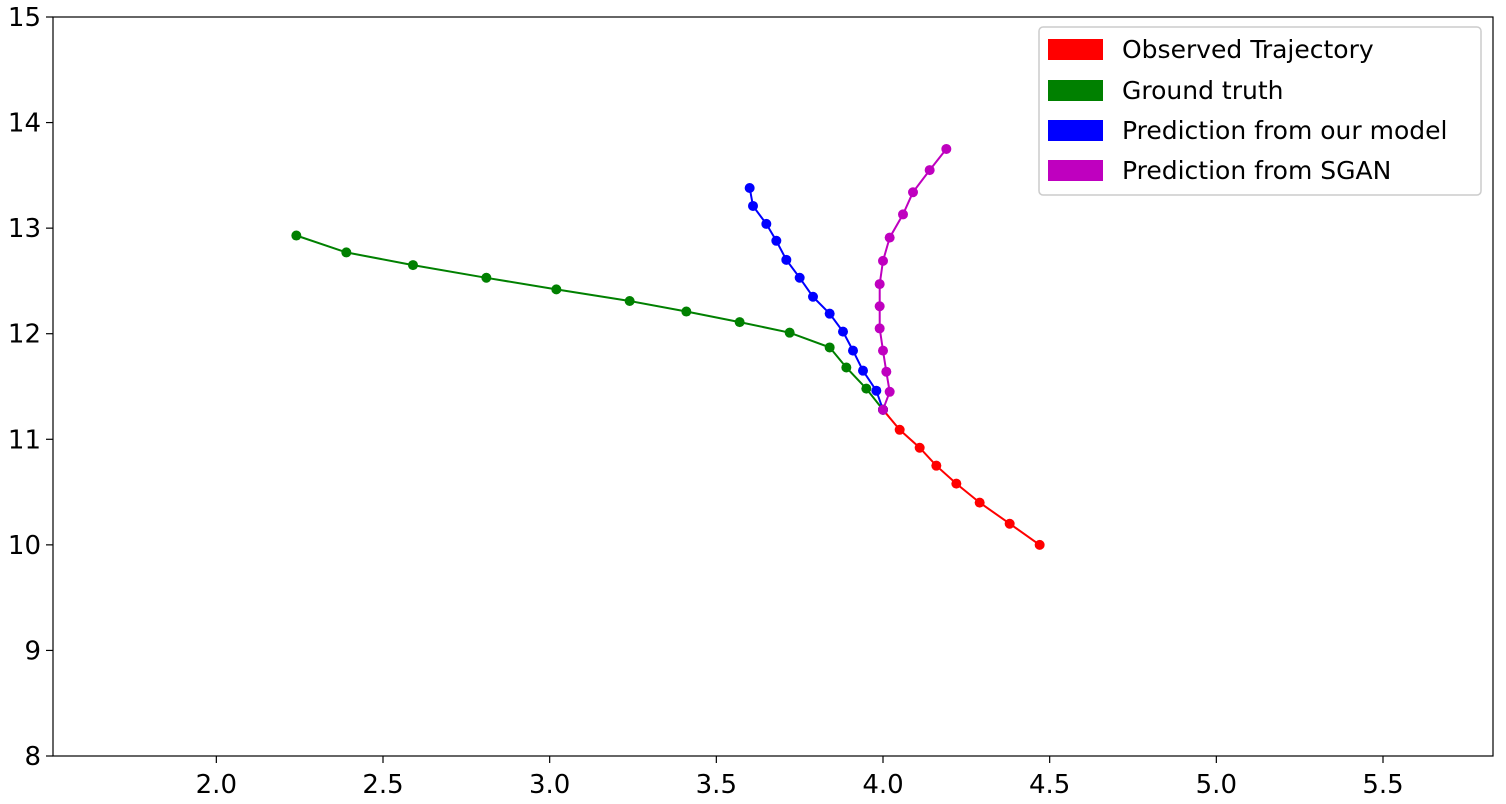  What do you see at coordinates (24, 18) in the screenshot?
I see `y-tick-label: 15` at bounding box center [24, 18].